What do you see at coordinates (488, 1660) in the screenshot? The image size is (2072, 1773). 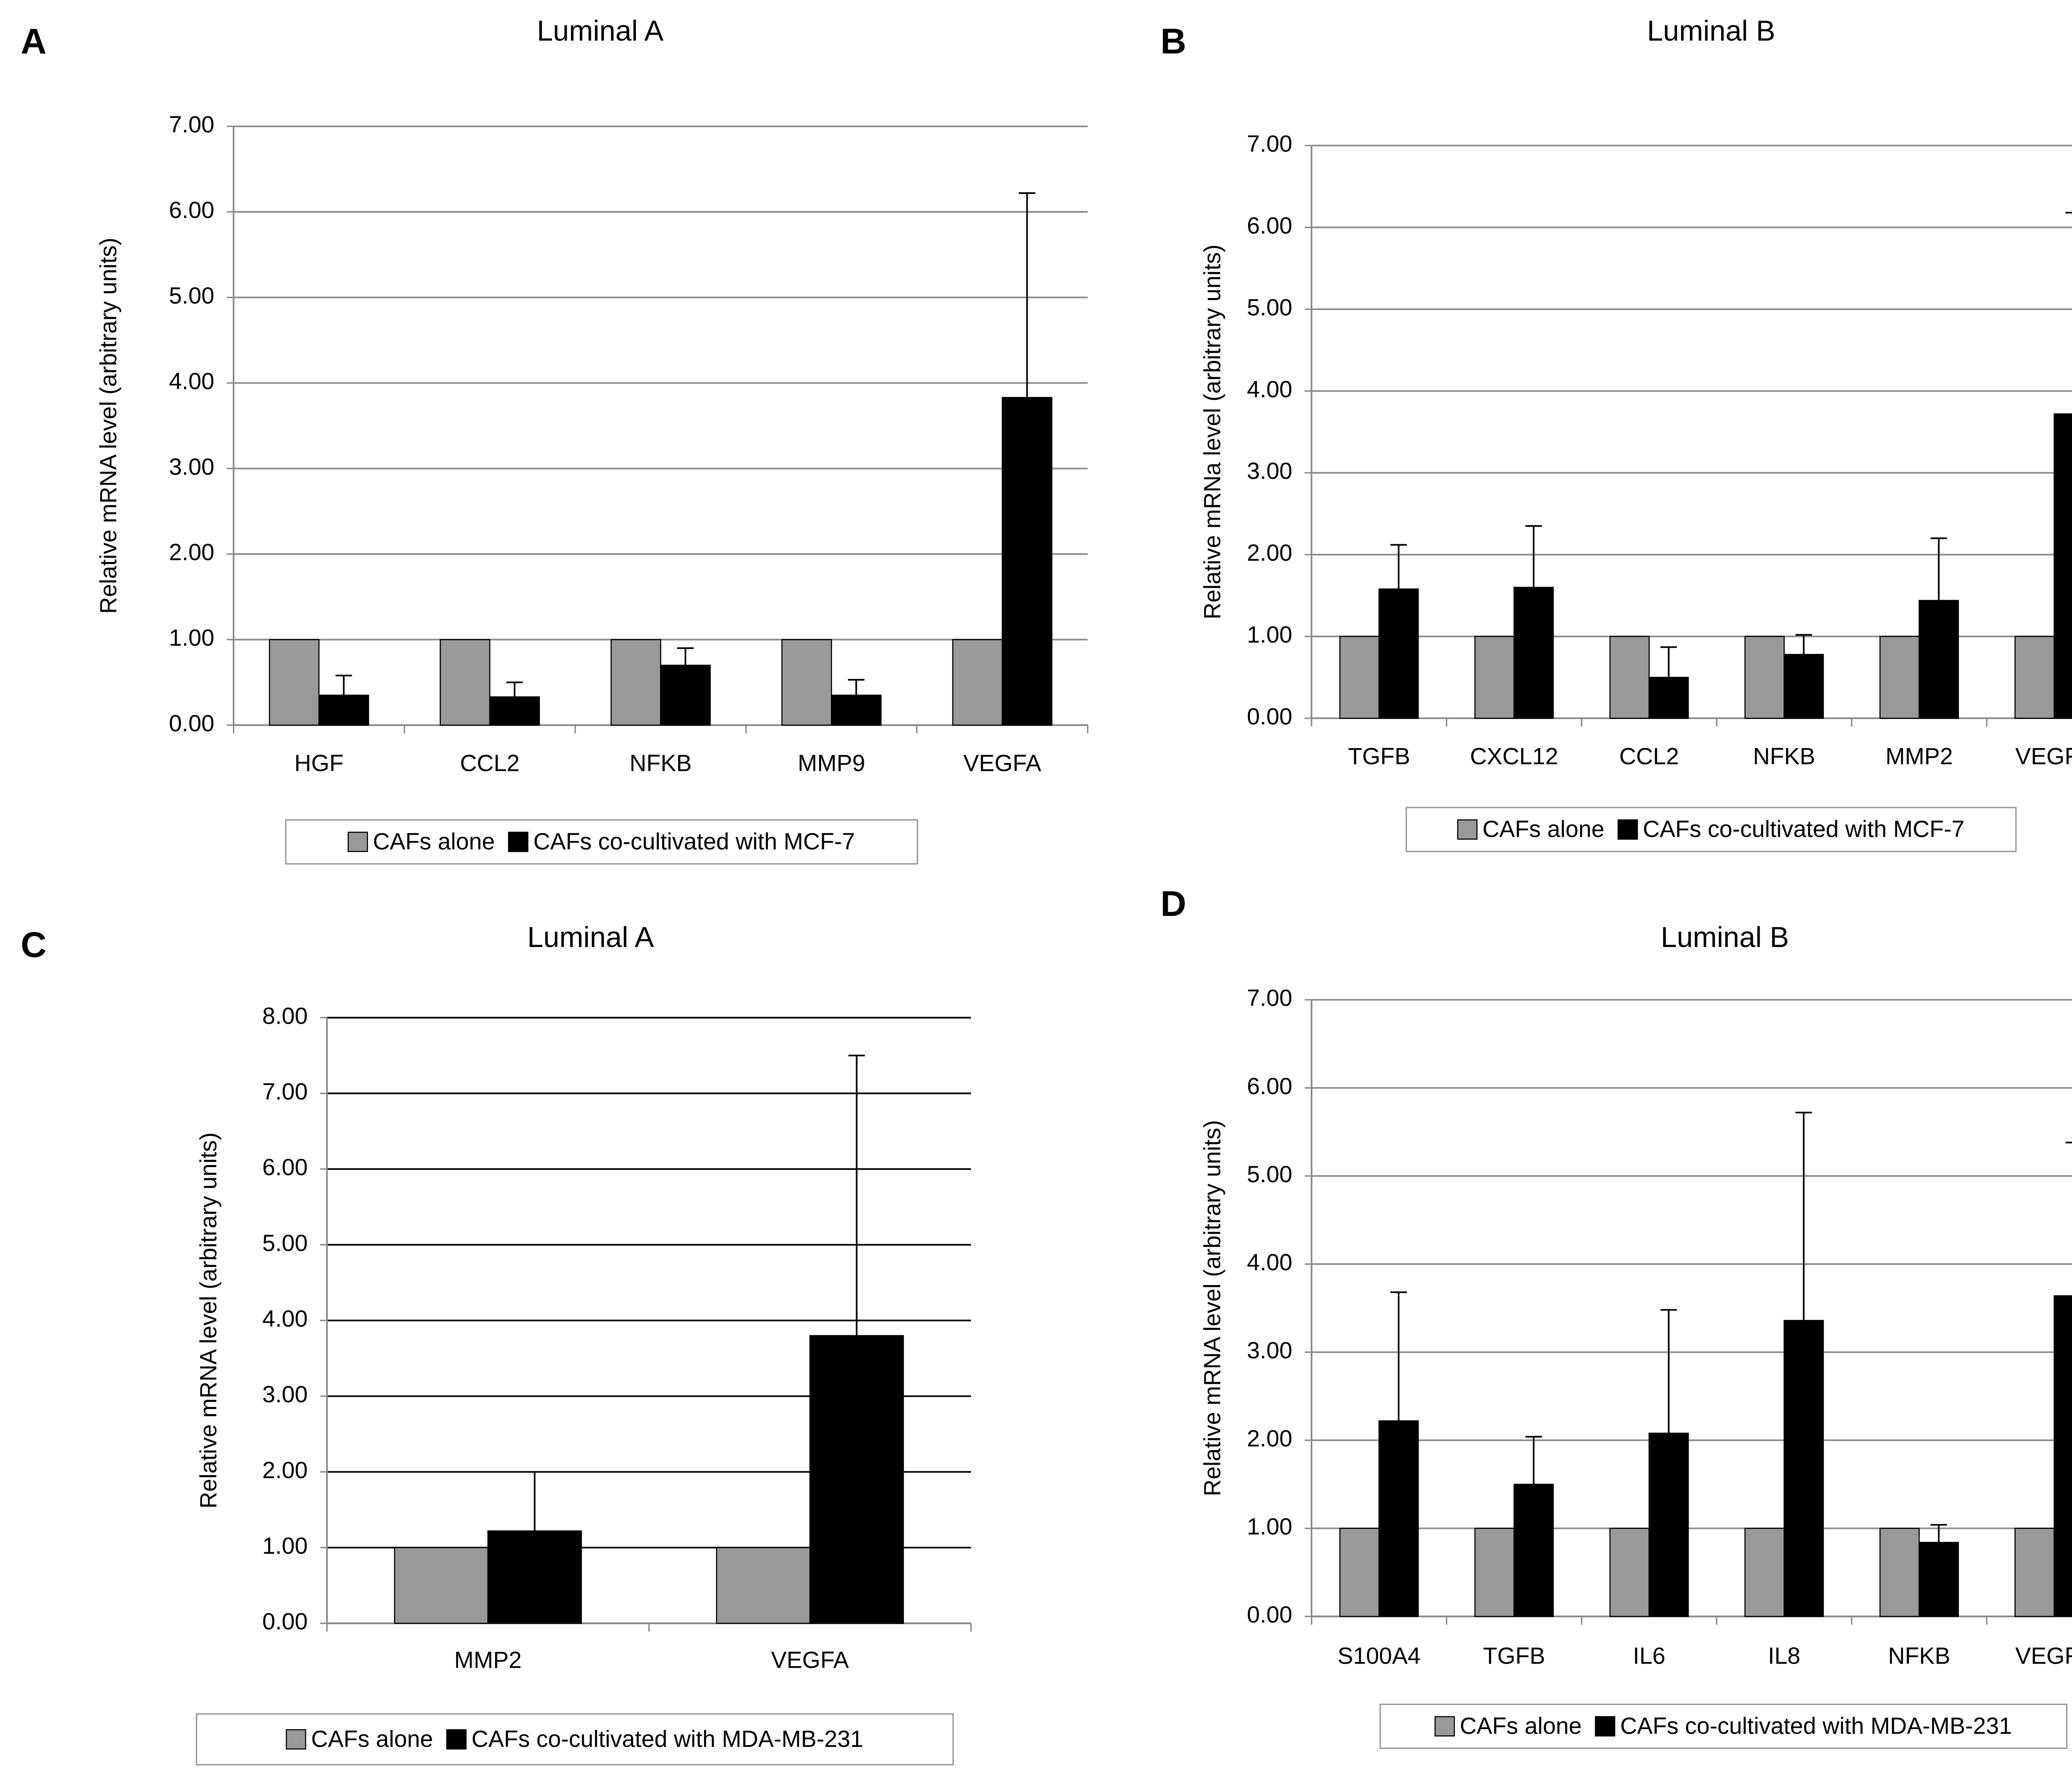 I see `x-tick-label: MMP2` at bounding box center [488, 1660].